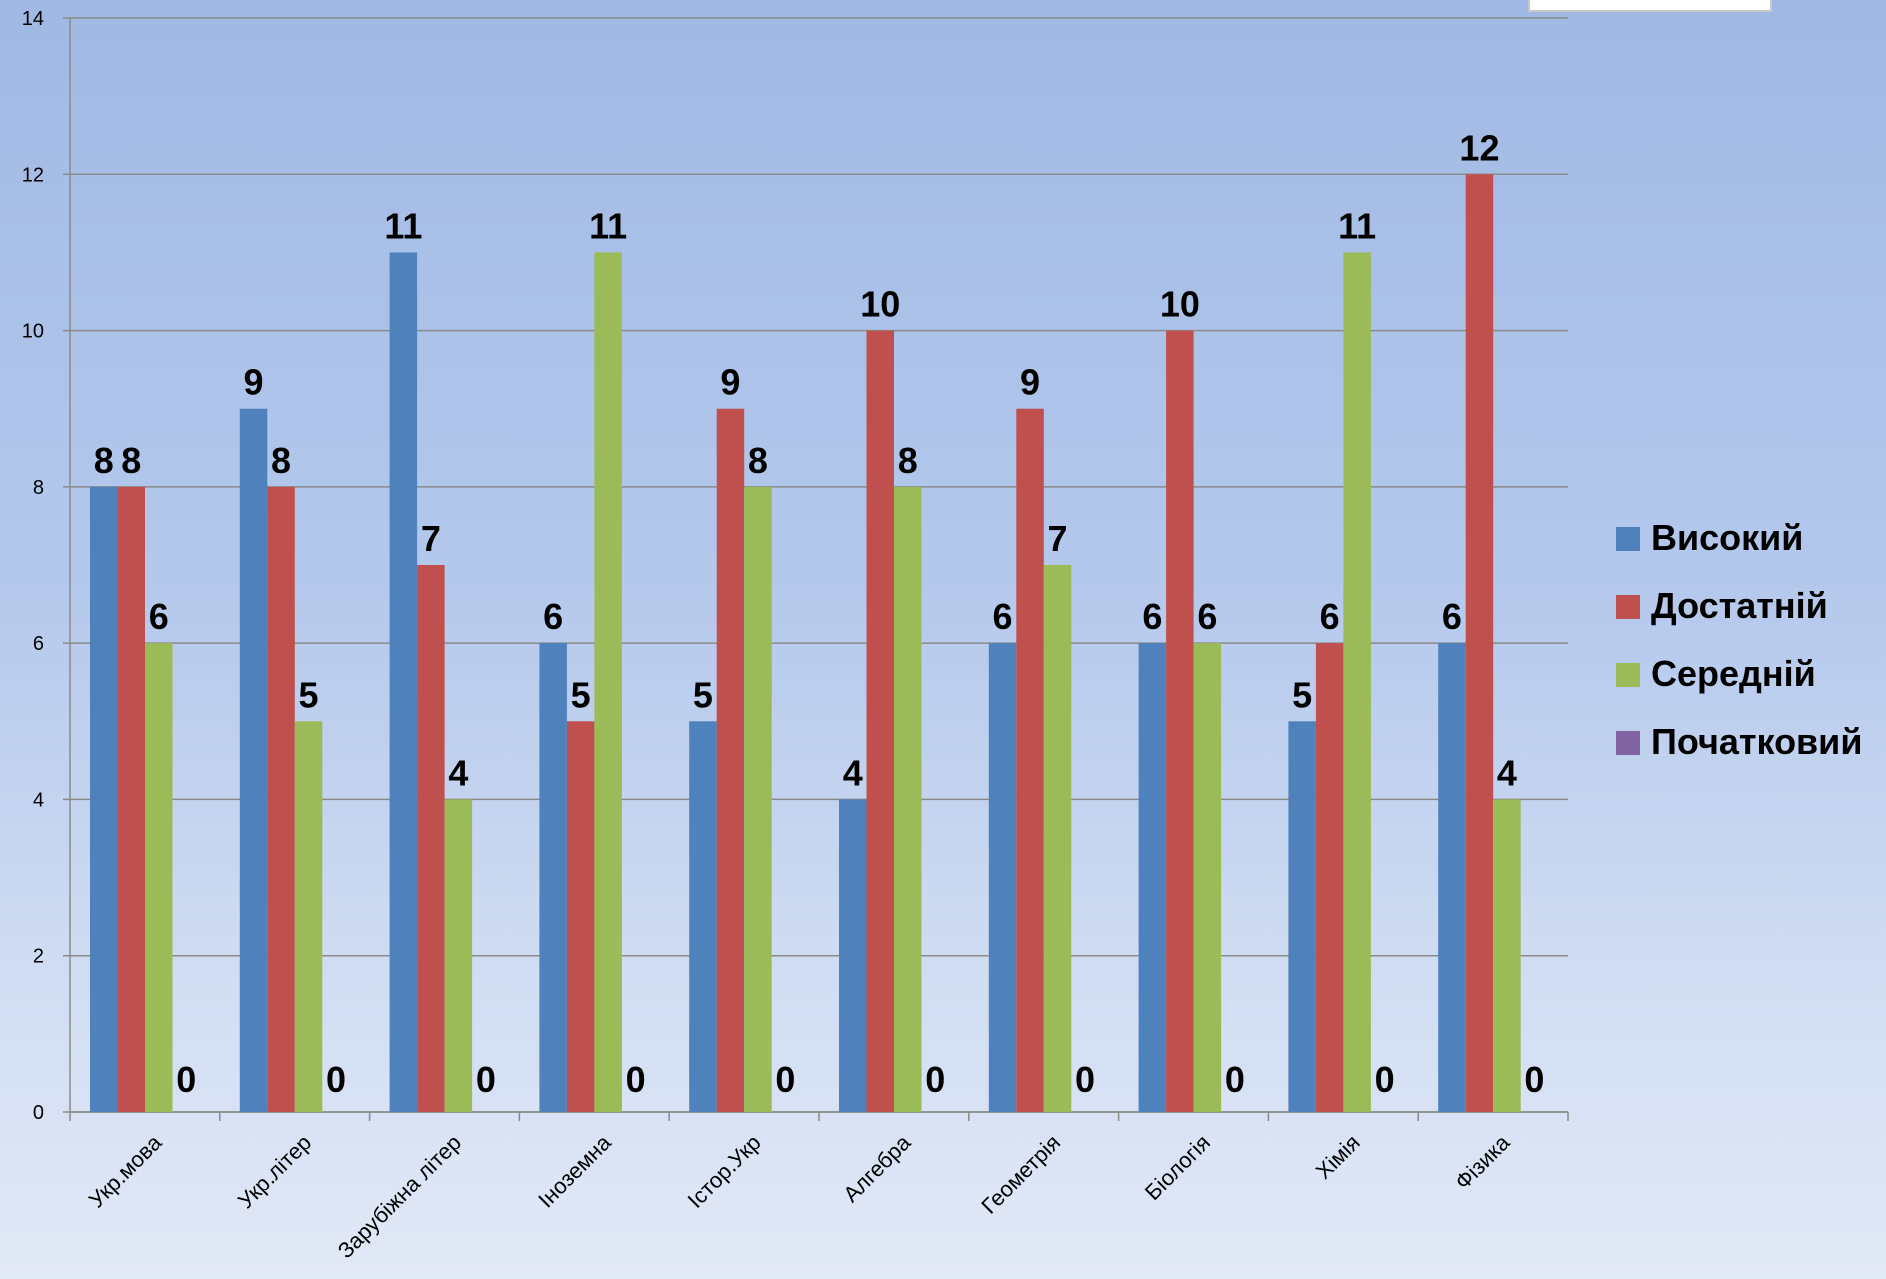  I want to click on x-tick-label: Геометрія, so click(1020, 1174).